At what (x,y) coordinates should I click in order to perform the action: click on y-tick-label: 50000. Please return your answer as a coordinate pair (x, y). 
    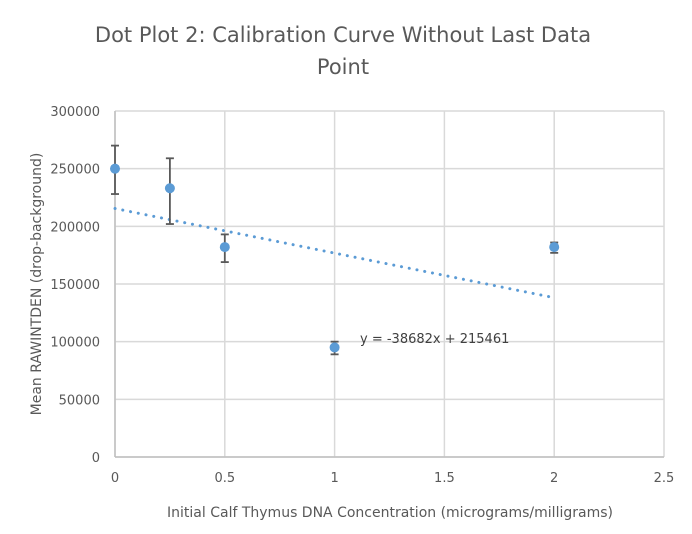
    Looking at the image, I should click on (79, 400).